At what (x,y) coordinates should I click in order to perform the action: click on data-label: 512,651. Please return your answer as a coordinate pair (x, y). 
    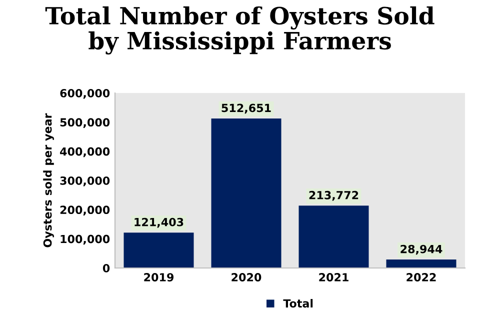
    Looking at the image, I should click on (246, 109).